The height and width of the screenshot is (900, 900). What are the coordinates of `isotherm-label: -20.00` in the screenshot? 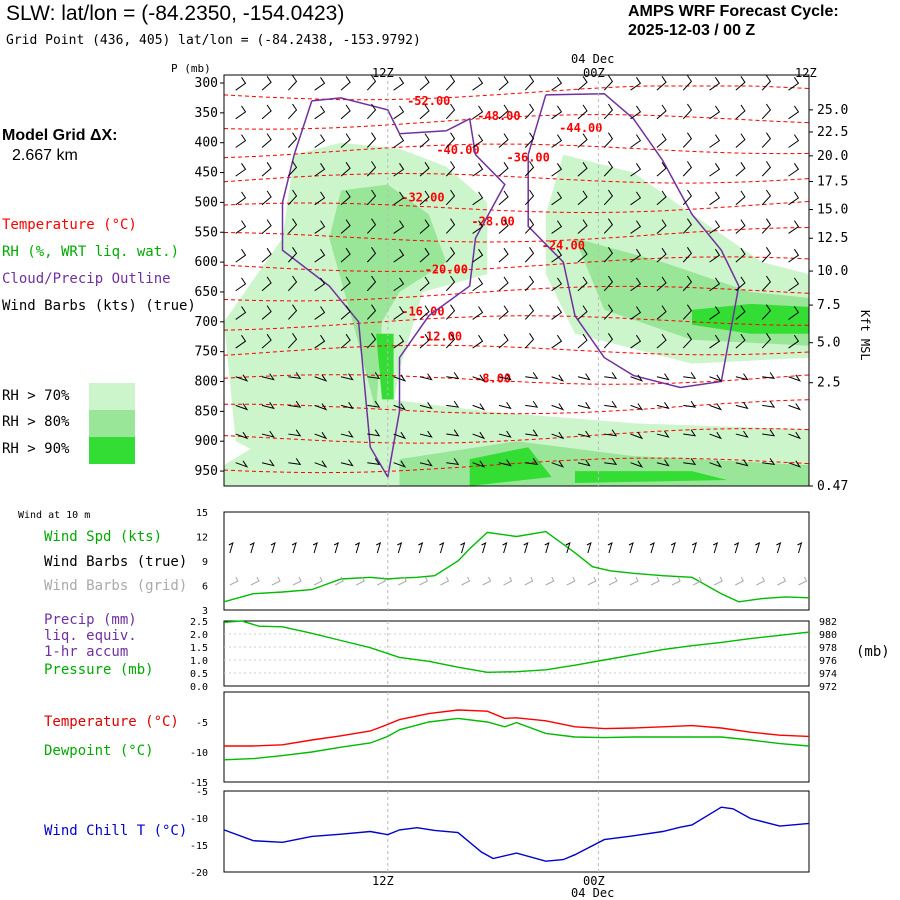 It's located at (446, 269).